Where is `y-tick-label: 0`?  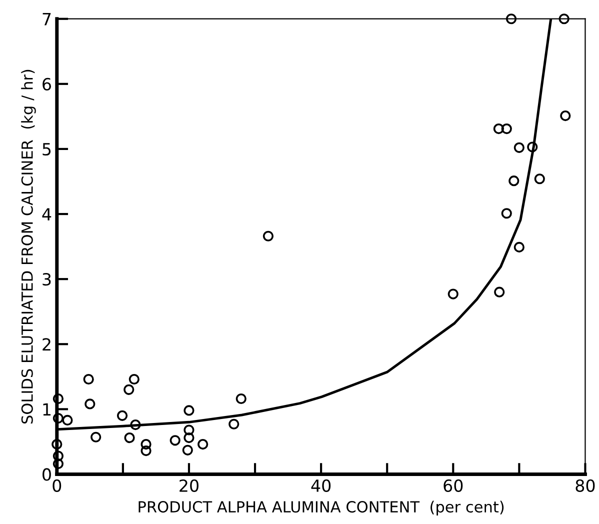 y-tick-label: 0 is located at coordinates (46, 474).